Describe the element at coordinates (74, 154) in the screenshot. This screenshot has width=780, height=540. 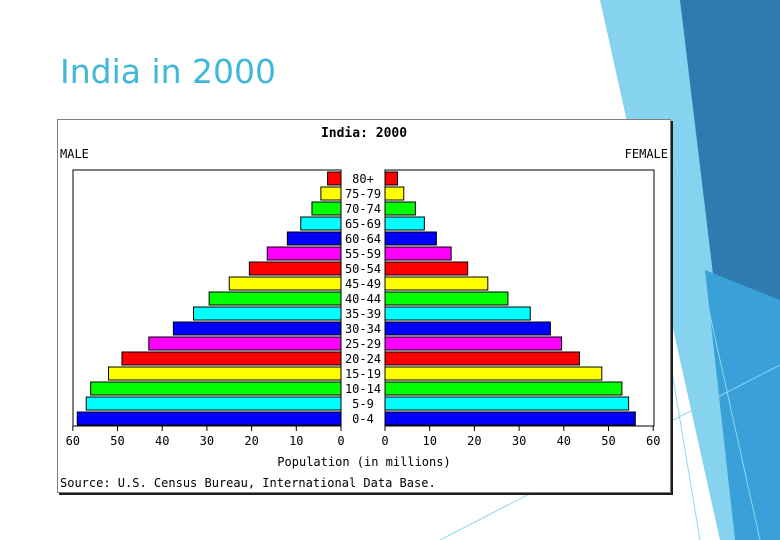
I see `male-label: MALE` at that location.